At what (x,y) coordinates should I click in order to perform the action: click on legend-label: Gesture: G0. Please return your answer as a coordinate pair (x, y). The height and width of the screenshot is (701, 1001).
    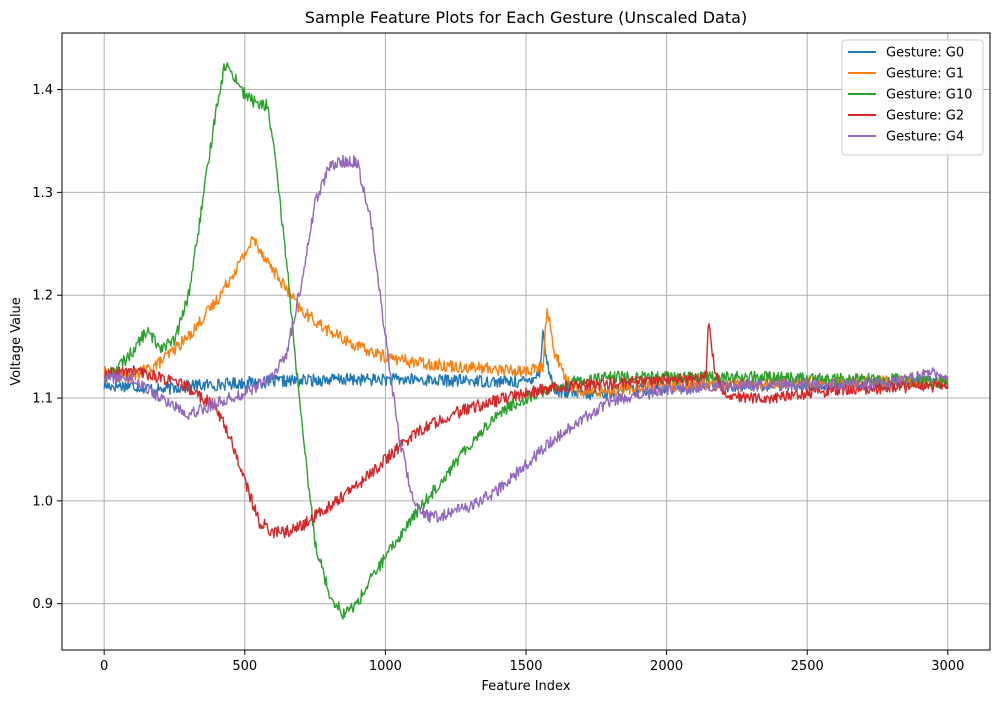
    Looking at the image, I should click on (925, 53).